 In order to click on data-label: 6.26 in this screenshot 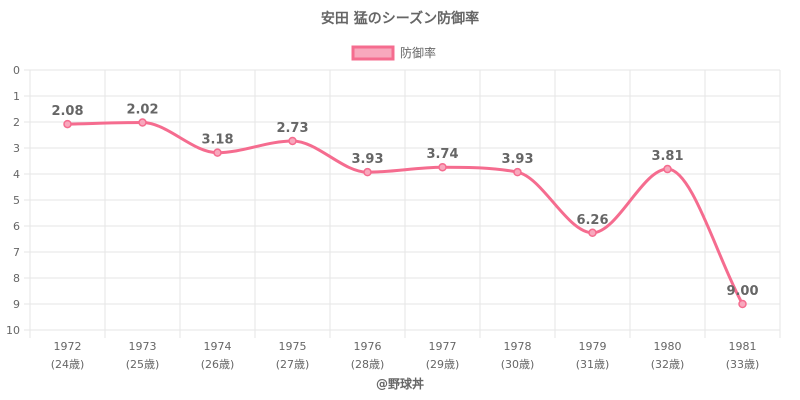, I will do `click(592, 220)`.